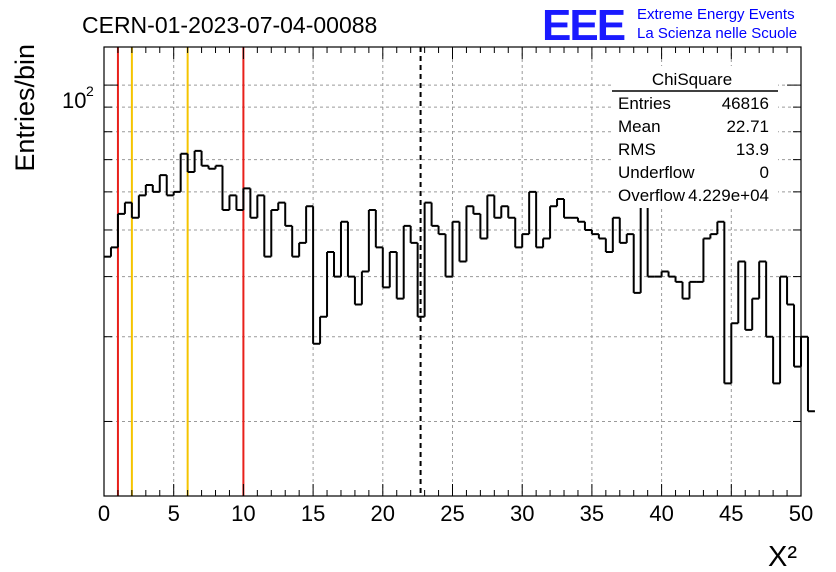  Describe the element at coordinates (383, 513) in the screenshot. I see `x-tick-label: 20` at that location.